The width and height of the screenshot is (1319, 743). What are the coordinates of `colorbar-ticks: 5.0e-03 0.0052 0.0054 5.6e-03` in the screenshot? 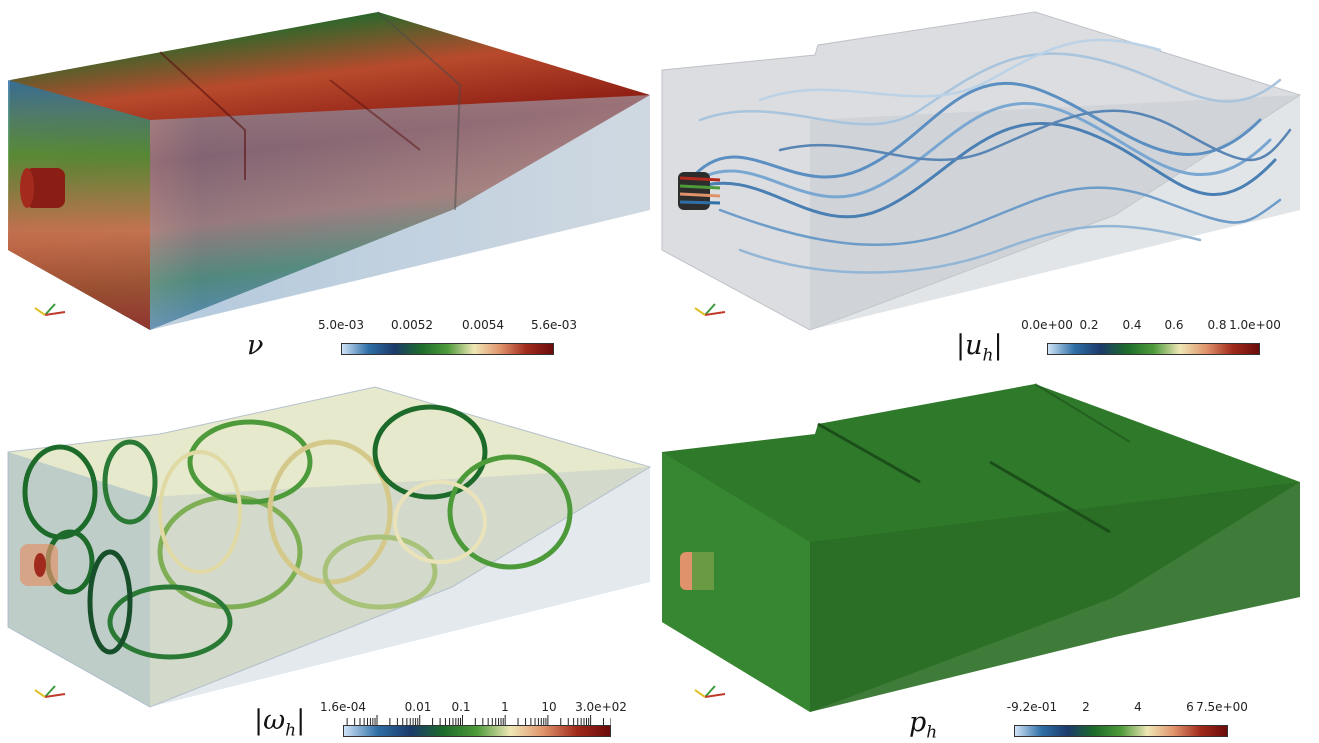 It's located at (447, 326).